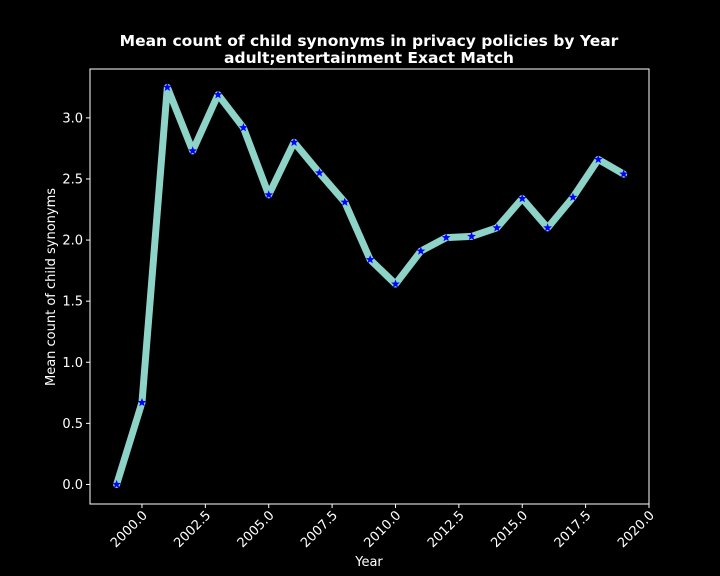 This screenshot has width=720, height=576. I want to click on y-tick-label: 3.0, so click(72, 118).